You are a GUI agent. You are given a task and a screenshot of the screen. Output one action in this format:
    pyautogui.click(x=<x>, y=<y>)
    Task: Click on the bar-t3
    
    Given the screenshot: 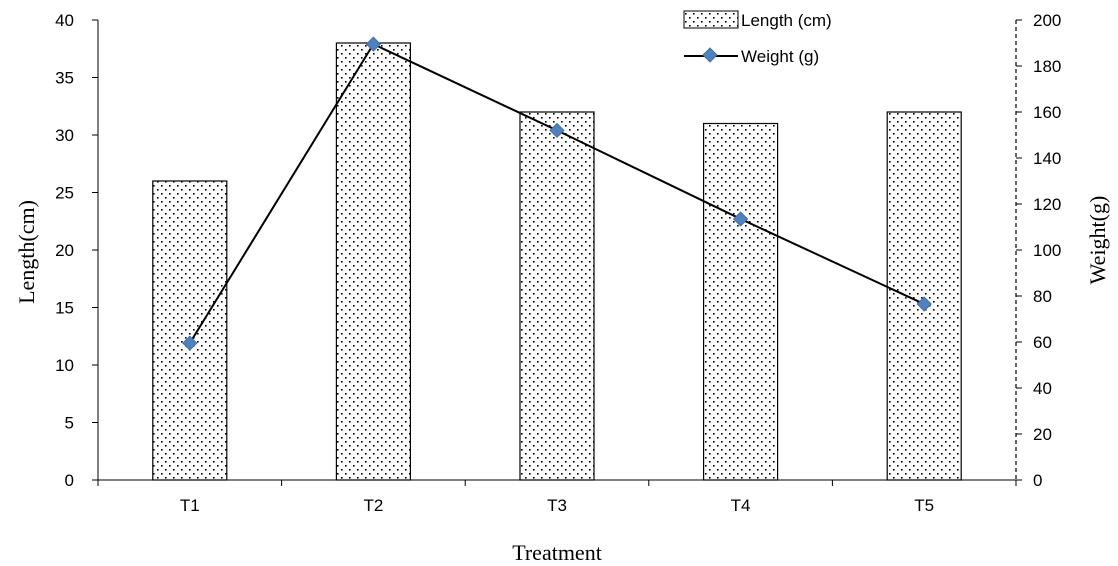 What is the action you would take?
    pyautogui.click(x=557, y=296)
    